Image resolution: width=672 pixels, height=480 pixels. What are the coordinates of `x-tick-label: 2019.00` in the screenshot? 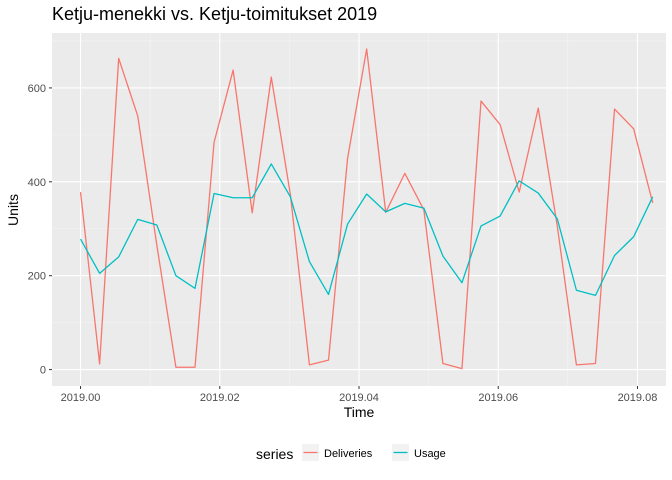 It's located at (81, 398).